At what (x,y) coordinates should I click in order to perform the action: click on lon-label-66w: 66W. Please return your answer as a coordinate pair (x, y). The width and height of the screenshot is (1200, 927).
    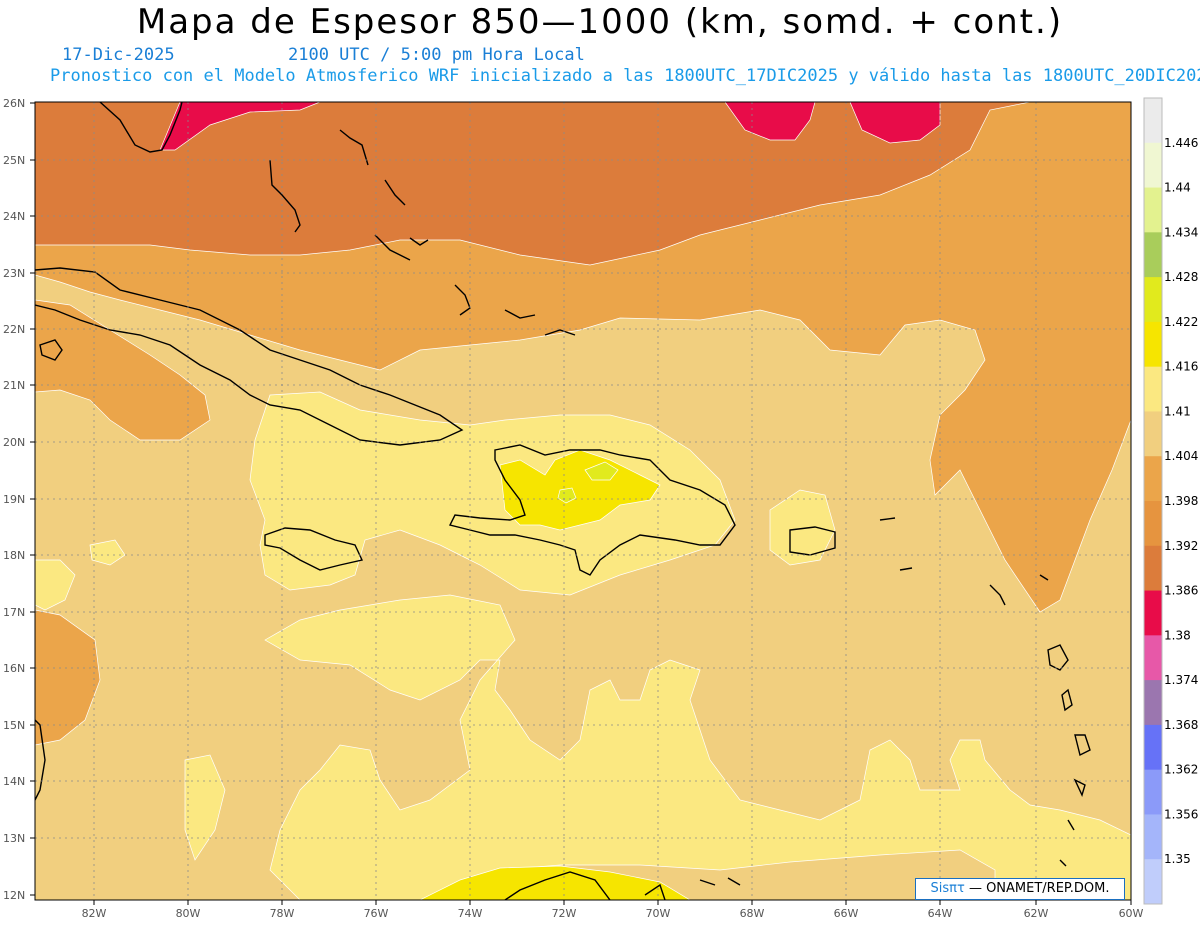
    Looking at the image, I should click on (846, 913).